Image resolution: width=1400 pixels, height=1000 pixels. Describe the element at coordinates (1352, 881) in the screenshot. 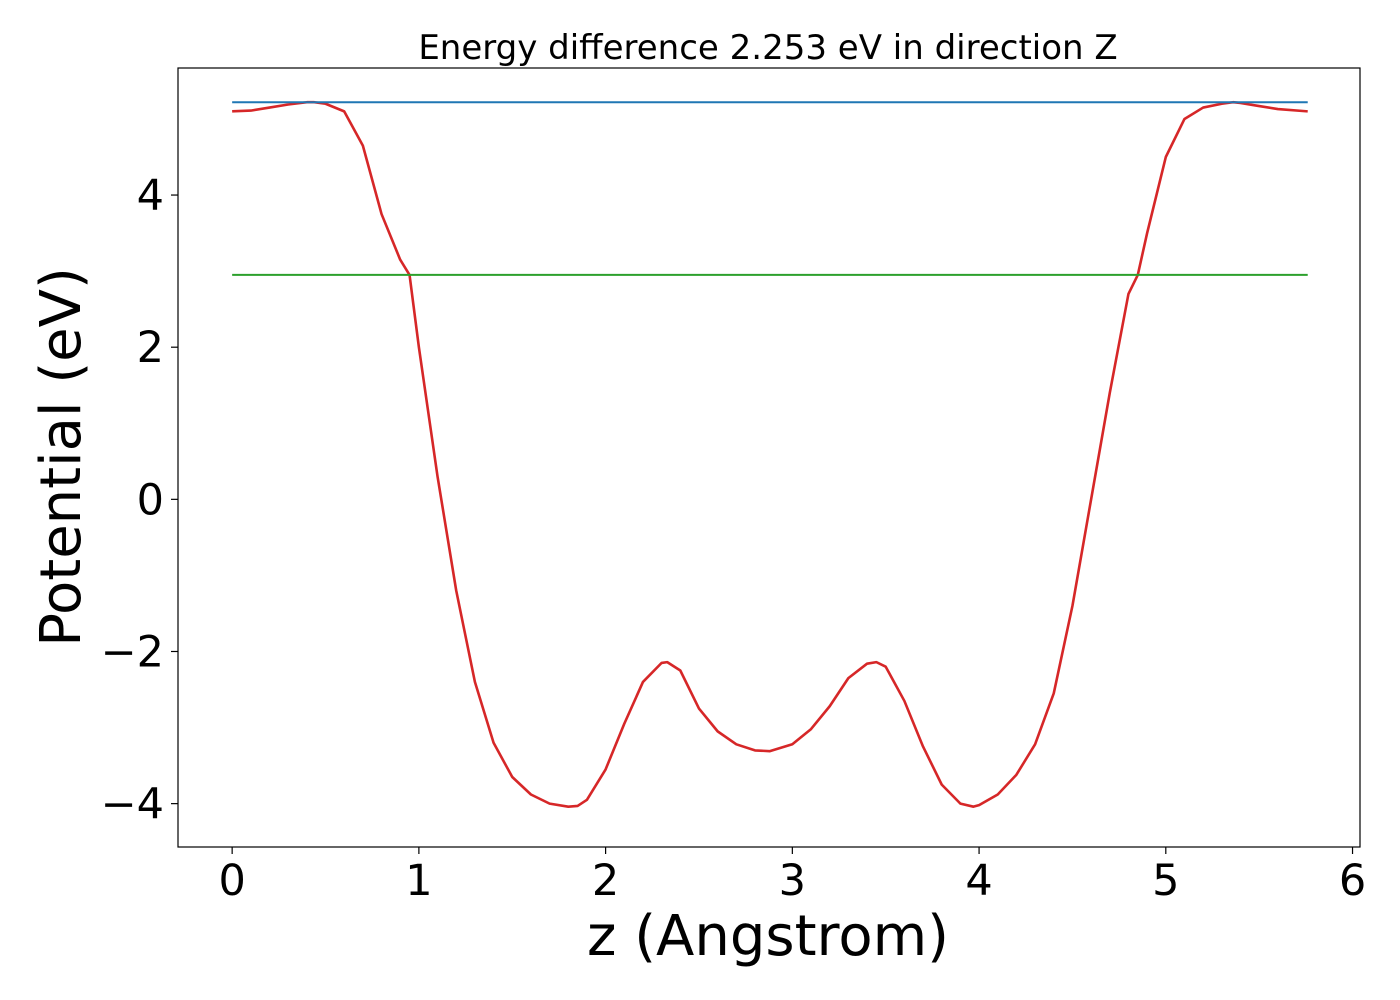

I see `x-tick-label: 6` at that location.